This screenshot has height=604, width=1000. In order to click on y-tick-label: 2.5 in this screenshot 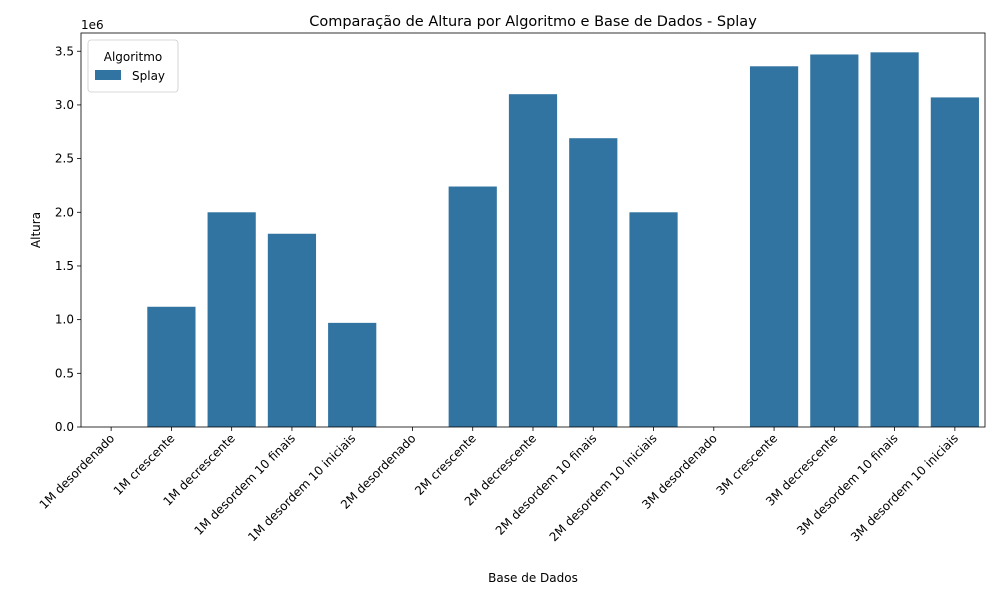, I will do `click(64, 159)`.